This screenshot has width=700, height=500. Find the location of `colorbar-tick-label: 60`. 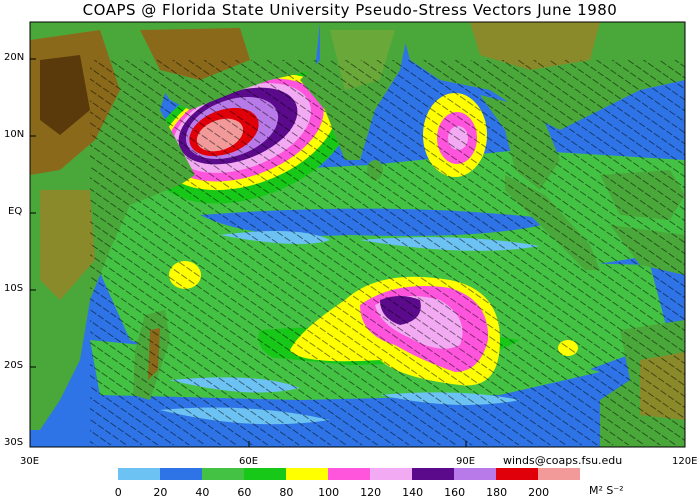

colorbar-tick-label: 60 is located at coordinates (244, 492).